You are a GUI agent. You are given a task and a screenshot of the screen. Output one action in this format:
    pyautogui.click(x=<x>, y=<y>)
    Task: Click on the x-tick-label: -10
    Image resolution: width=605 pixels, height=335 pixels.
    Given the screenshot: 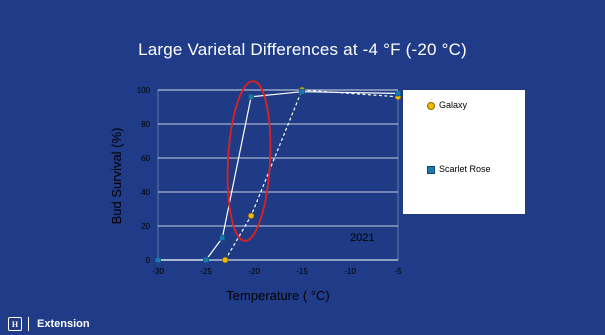 What is the action you would take?
    pyautogui.click(x=350, y=271)
    